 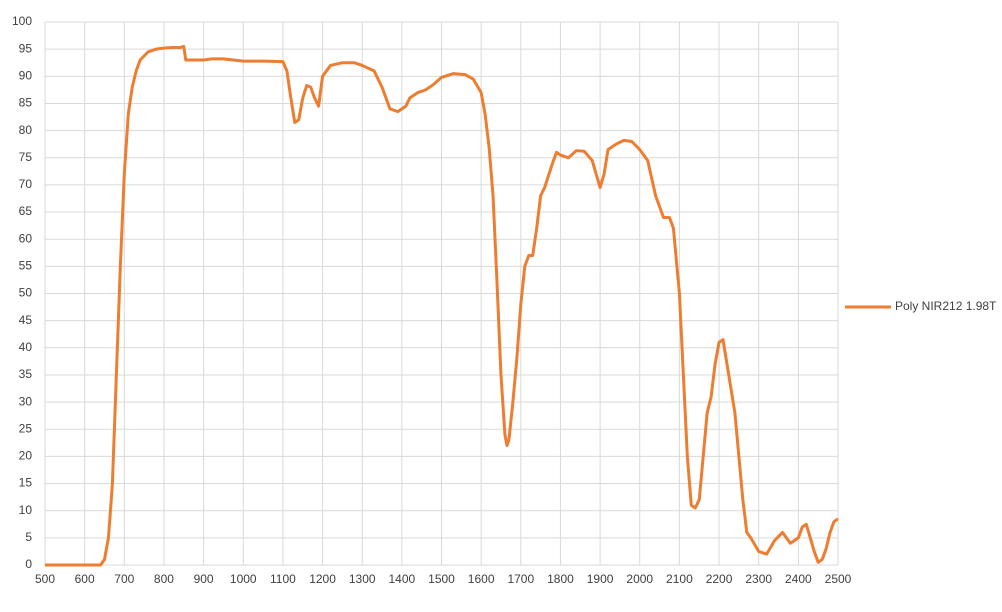 I want to click on legend-label: Poly NIR212 1.98T, so click(x=946, y=306).